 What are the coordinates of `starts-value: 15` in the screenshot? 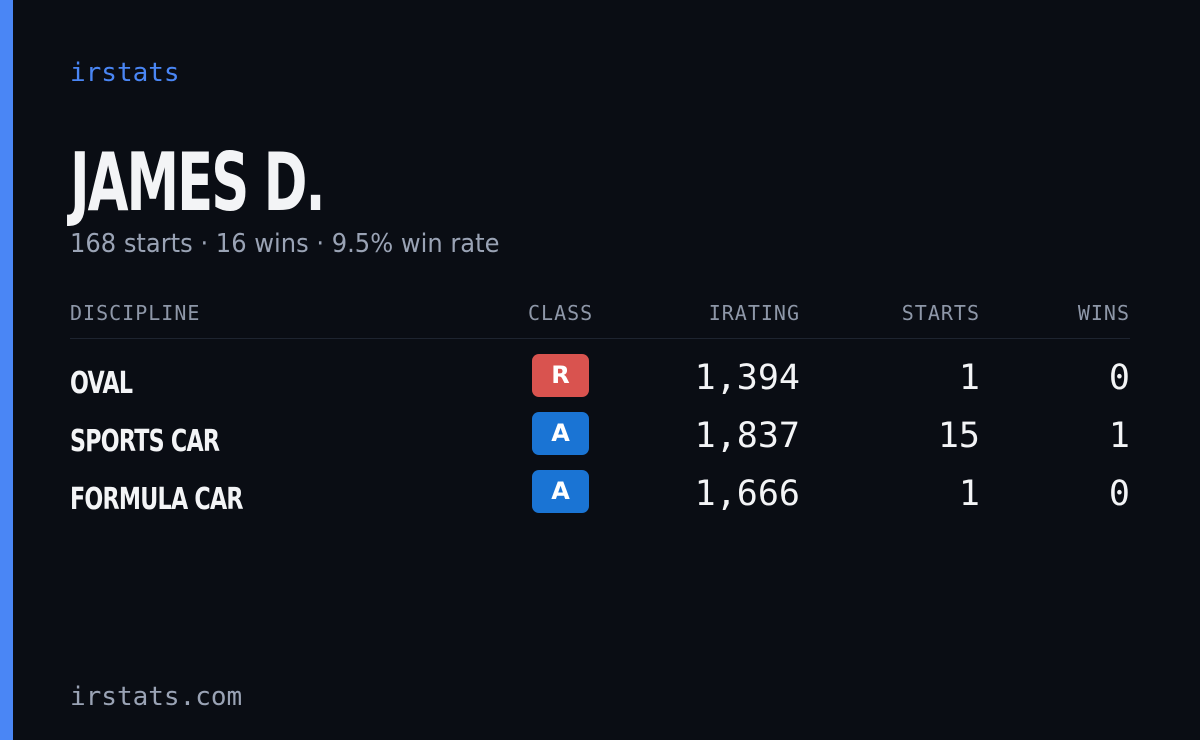 It's located at (958, 436).